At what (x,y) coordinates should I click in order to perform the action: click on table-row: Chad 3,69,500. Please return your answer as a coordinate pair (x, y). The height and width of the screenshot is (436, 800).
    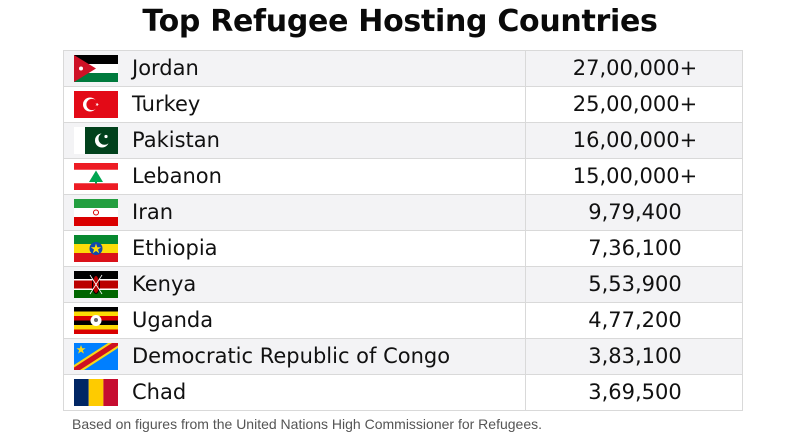
    Looking at the image, I should click on (403, 393).